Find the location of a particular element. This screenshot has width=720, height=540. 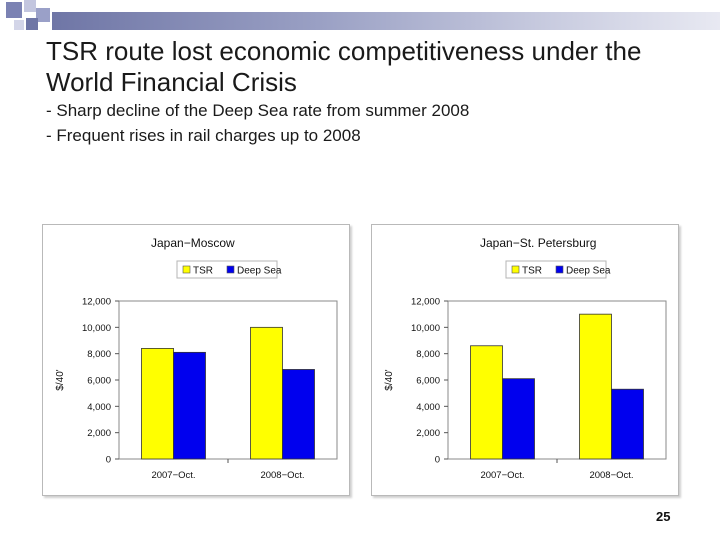

chart-title: Japan−Moscow is located at coordinates (193, 243).